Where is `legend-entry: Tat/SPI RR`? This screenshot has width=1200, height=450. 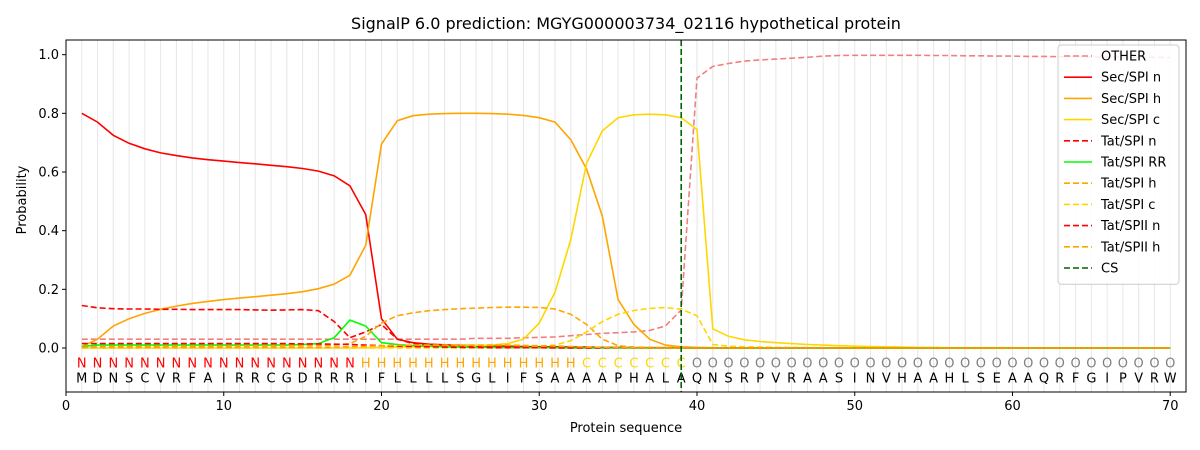
legend-entry: Tat/SPI RR is located at coordinates (1133, 163).